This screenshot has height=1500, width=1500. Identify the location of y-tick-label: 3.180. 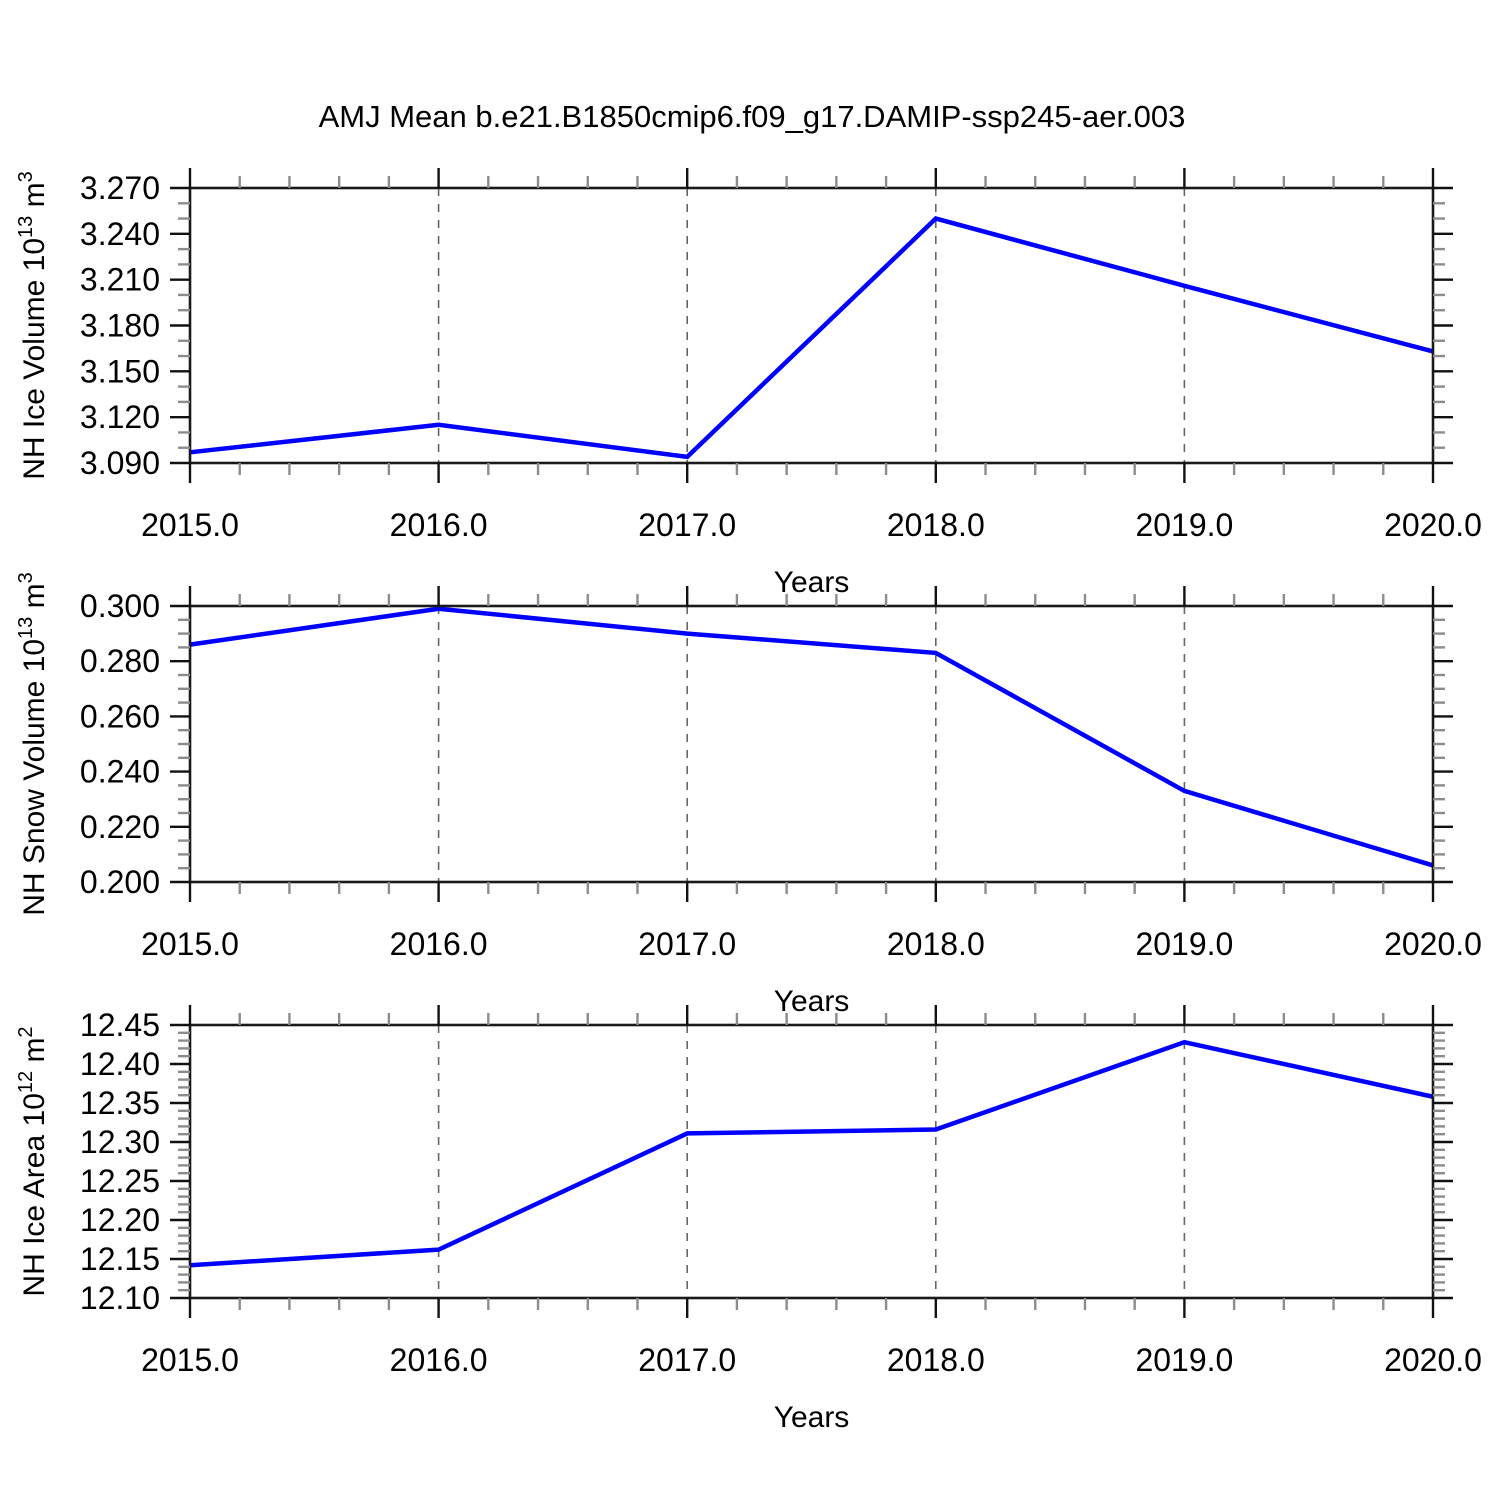
(120, 326).